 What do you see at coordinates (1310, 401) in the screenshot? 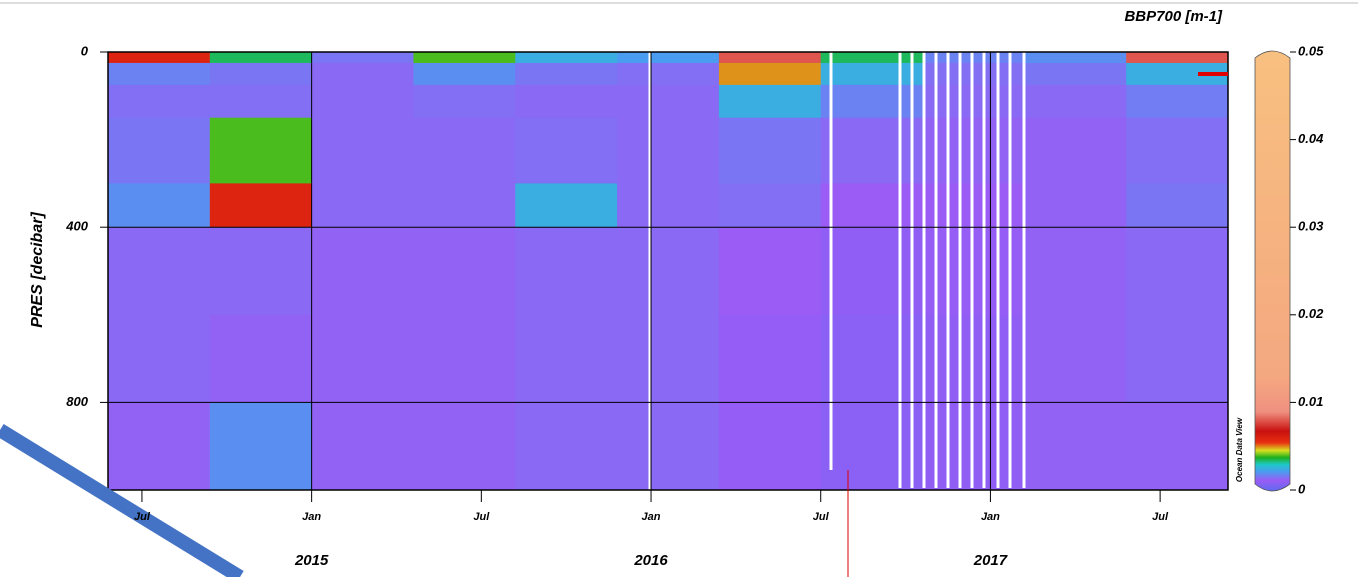
I see `colorbar-tick-label: 0.01` at bounding box center [1310, 401].